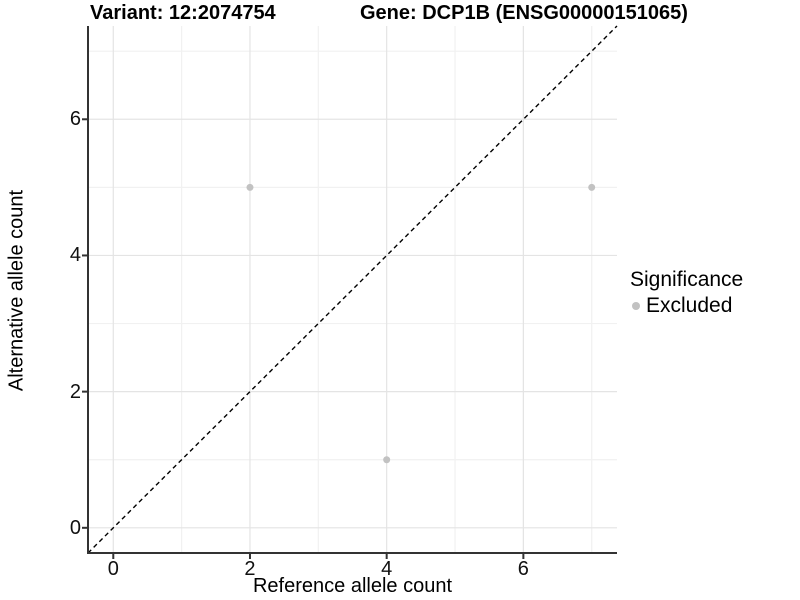 The image size is (800, 600). What do you see at coordinates (352, 586) in the screenshot?
I see `x-axis-title: Reference allele count` at bounding box center [352, 586].